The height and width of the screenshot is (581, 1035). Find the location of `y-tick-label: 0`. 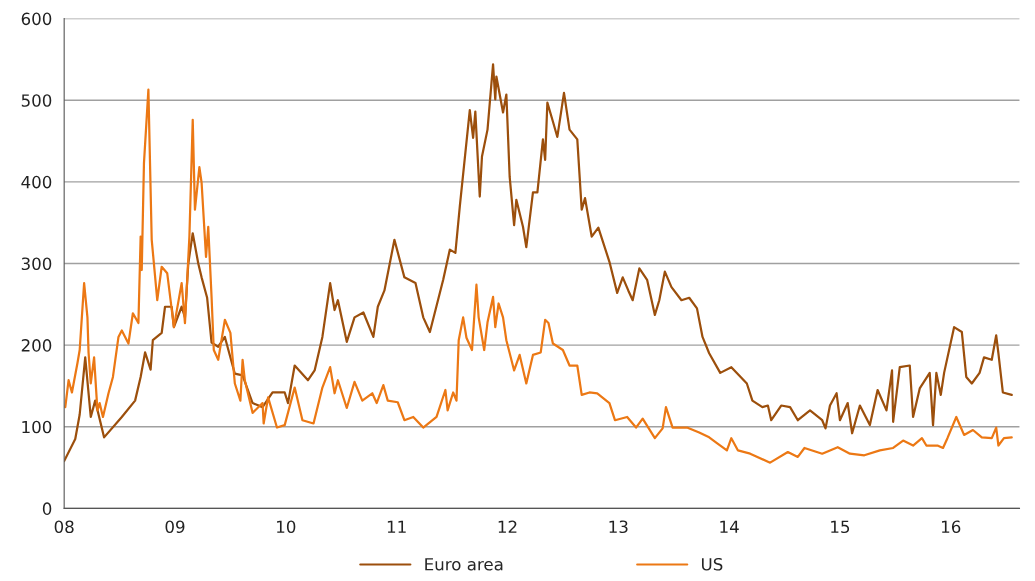

y-tick-label: 0 is located at coordinates (47, 508).